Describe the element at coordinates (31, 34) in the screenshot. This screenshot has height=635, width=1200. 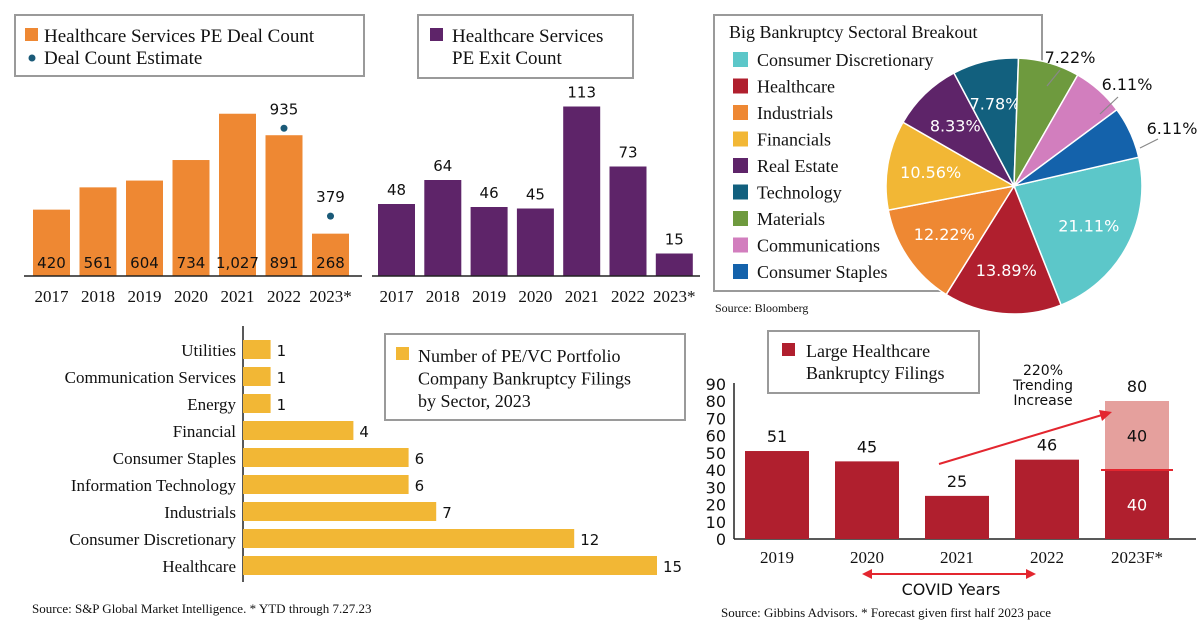
I see `legend-swatch-deal-count` at that location.